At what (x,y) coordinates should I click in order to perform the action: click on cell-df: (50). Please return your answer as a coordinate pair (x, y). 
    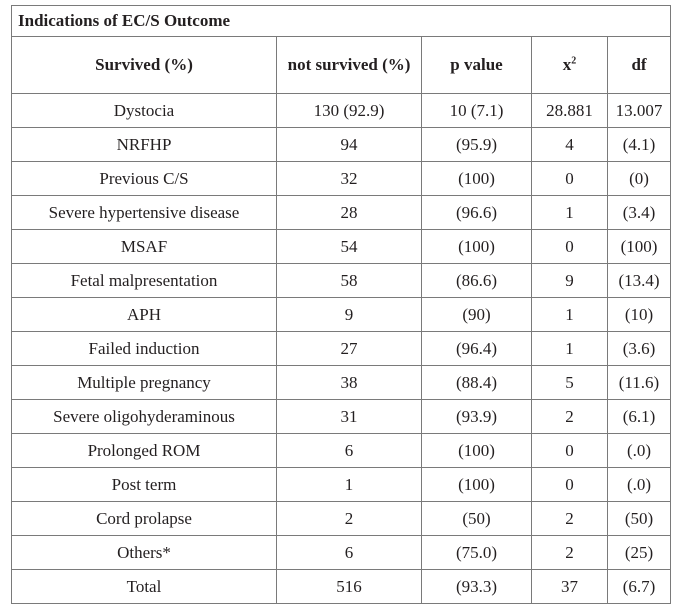
    Looking at the image, I should click on (639, 518).